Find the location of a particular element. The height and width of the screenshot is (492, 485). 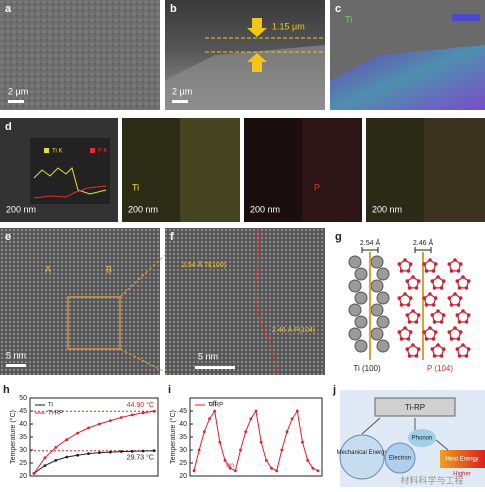

panel-label: b is located at coordinates (173, 9).